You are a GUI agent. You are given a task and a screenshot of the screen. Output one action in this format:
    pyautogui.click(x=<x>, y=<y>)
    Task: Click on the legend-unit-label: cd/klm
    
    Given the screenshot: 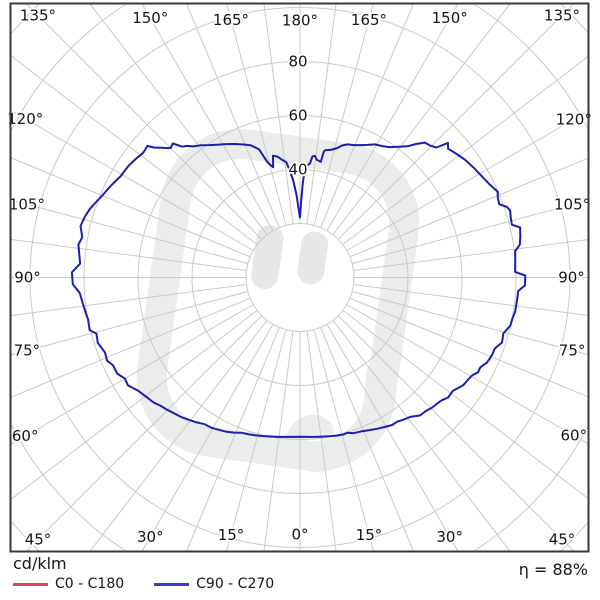 What is the action you would take?
    pyautogui.click(x=40, y=563)
    